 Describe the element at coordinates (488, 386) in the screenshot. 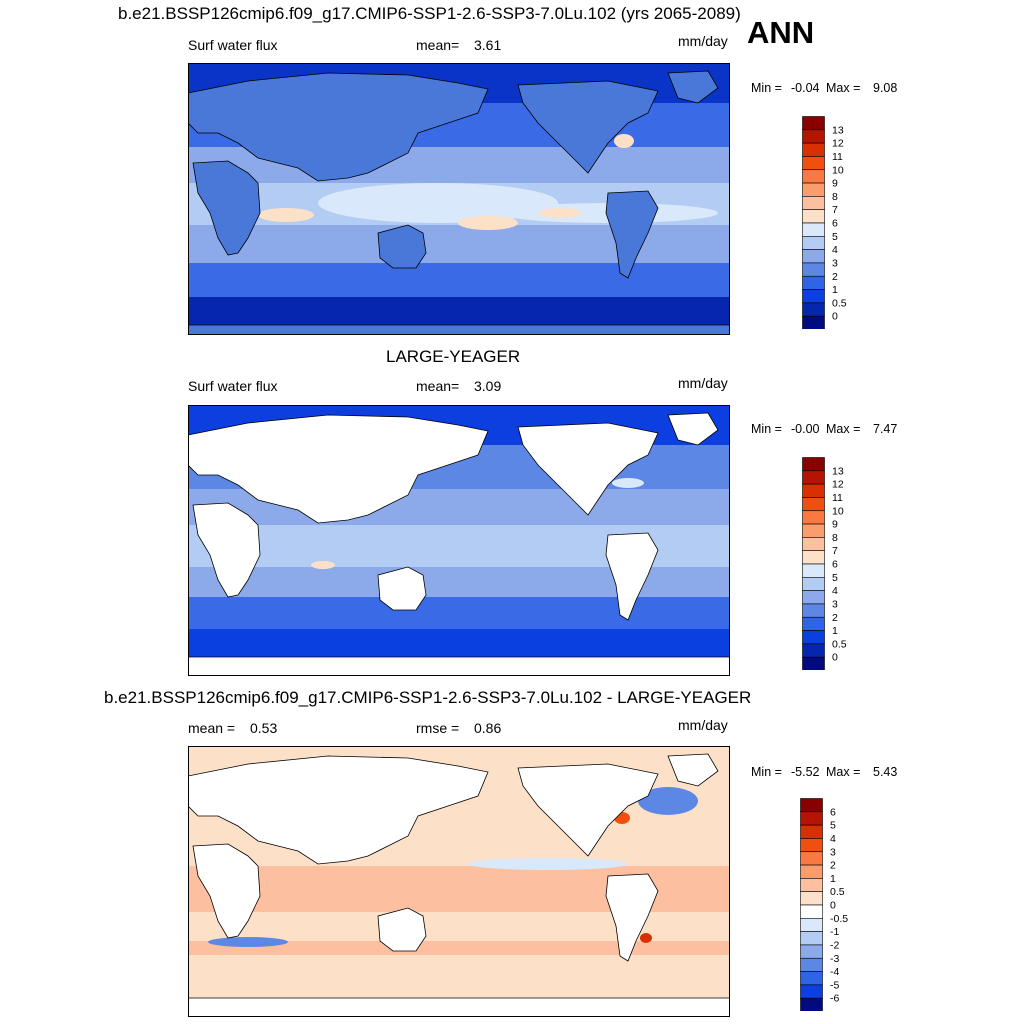

I see `panel-2-mean-value: 3.09` at that location.